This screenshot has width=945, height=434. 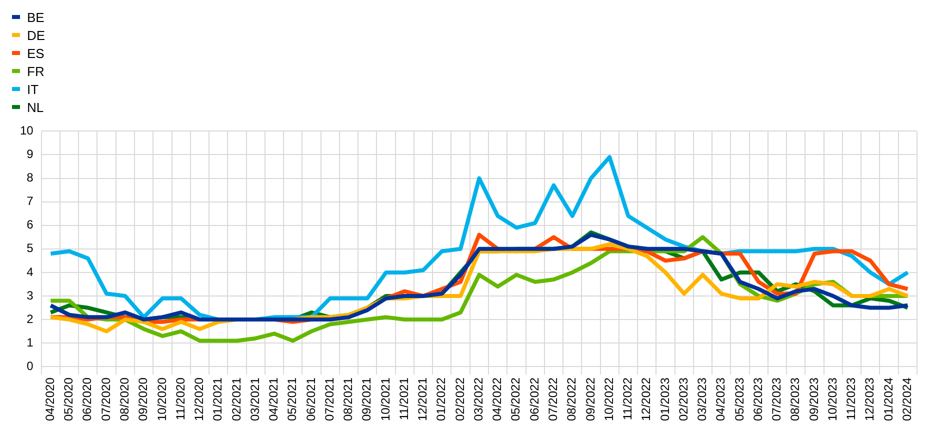 I want to click on x-tick-label: 12/2020, so click(x=199, y=399).